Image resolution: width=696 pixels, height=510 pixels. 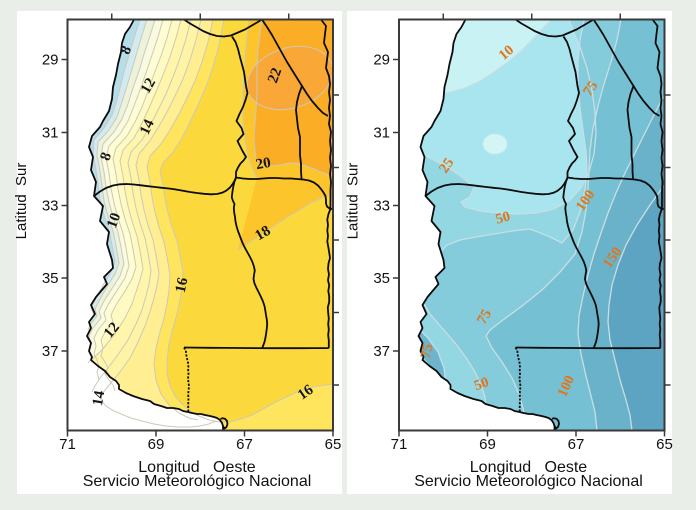 What do you see at coordinates (275, 76) in the screenshot?
I see `svg-text: 22` at bounding box center [275, 76].